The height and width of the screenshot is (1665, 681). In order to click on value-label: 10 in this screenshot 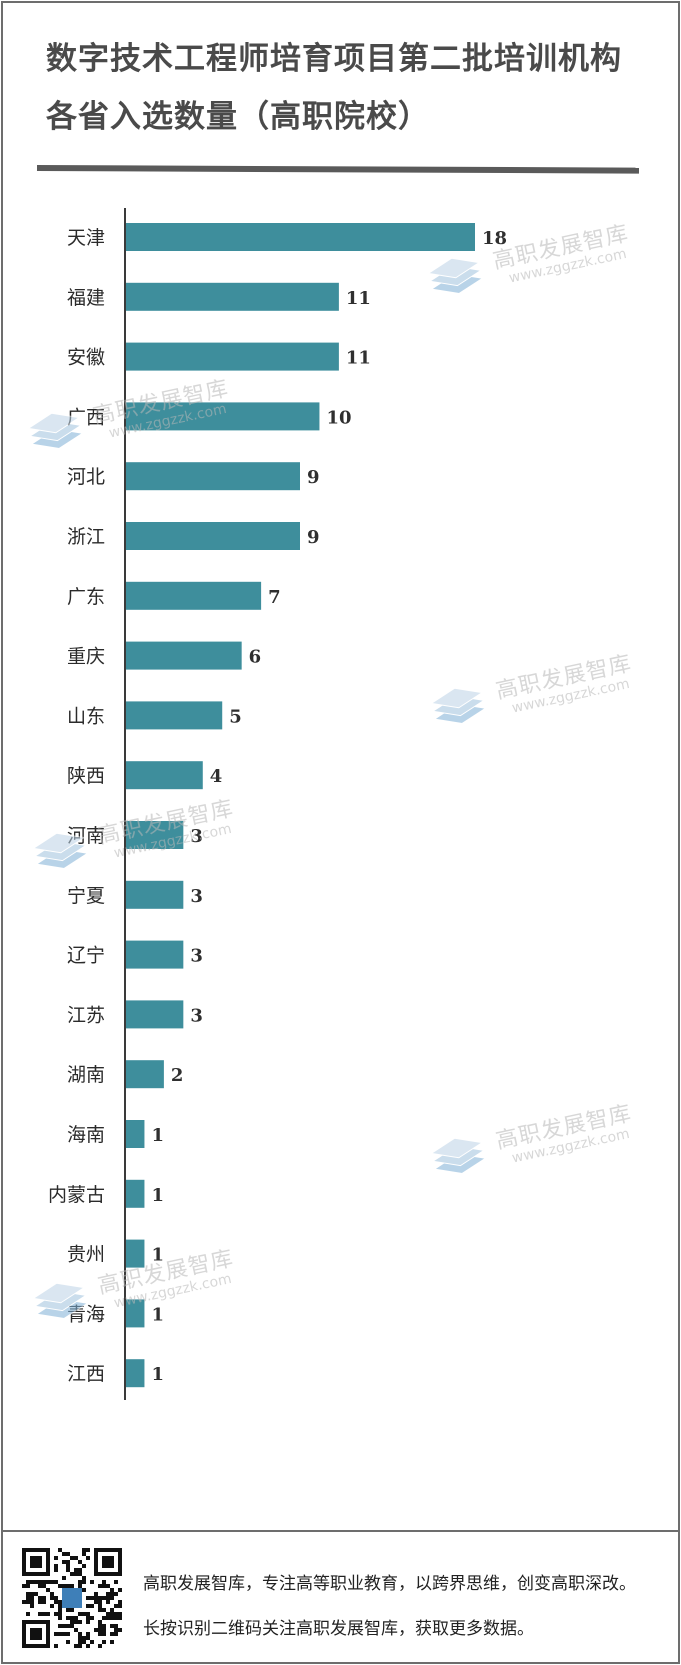, I will do `click(338, 417)`.